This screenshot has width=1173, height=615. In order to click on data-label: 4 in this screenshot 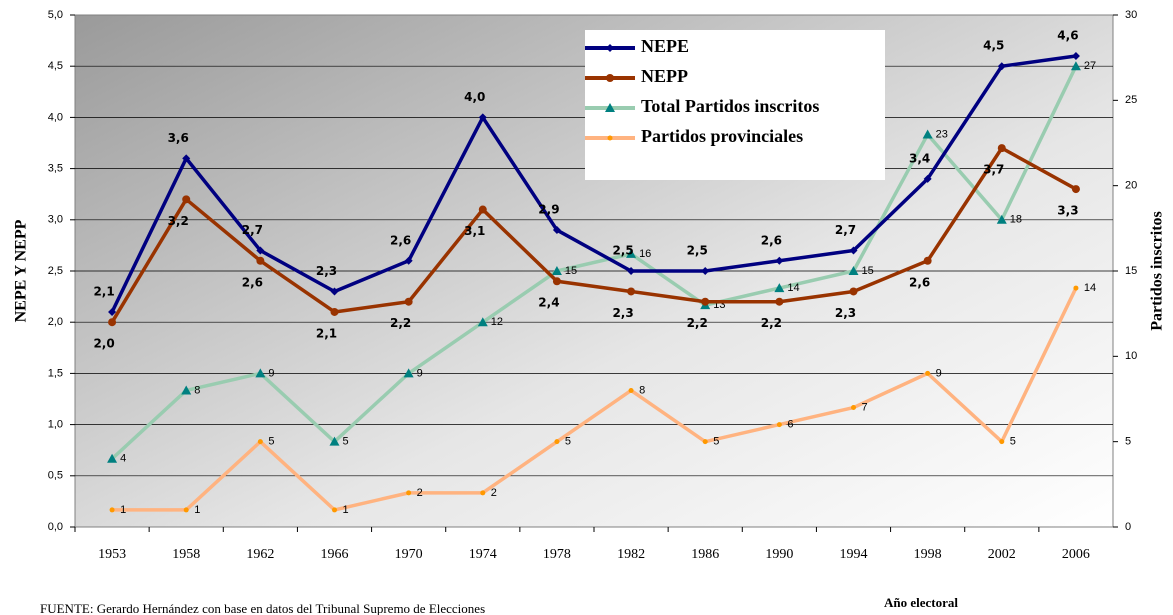, I will do `click(123, 459)`.